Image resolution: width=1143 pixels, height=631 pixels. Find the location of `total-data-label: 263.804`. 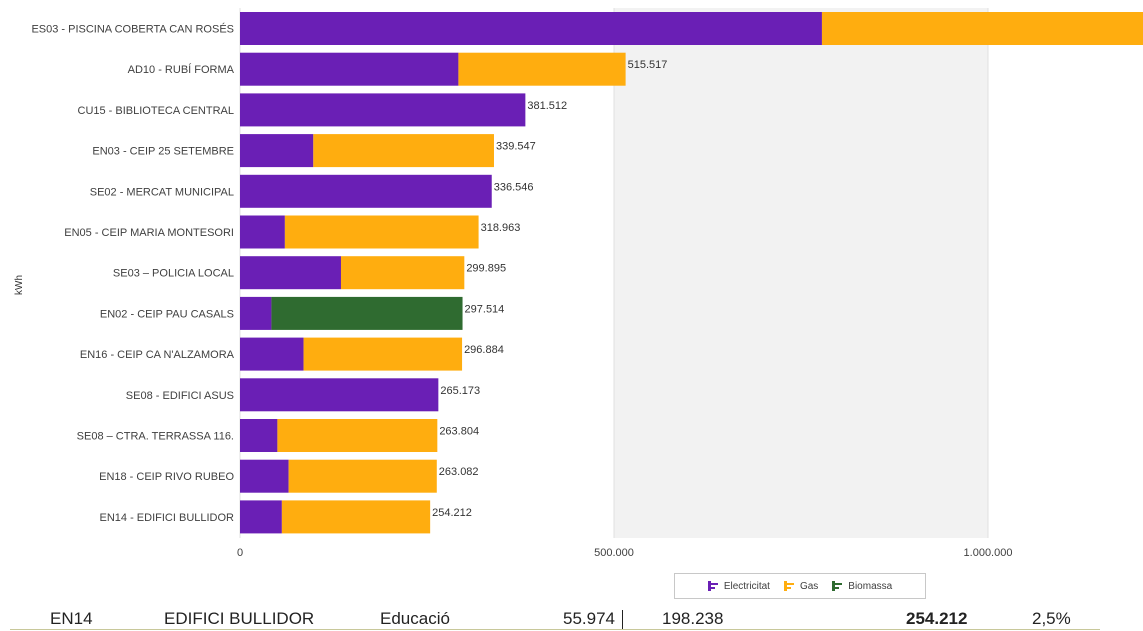

total-data-label: 263.804 is located at coordinates (459, 432).